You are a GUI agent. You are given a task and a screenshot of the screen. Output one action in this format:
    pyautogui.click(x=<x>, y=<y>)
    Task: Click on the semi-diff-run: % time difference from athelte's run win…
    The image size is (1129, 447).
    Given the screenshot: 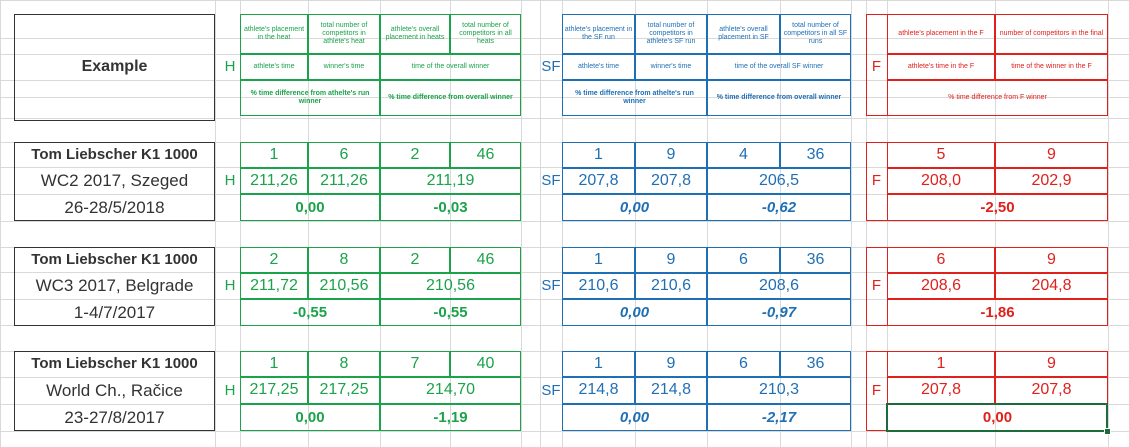 What is the action you would take?
    pyautogui.click(x=634, y=98)
    